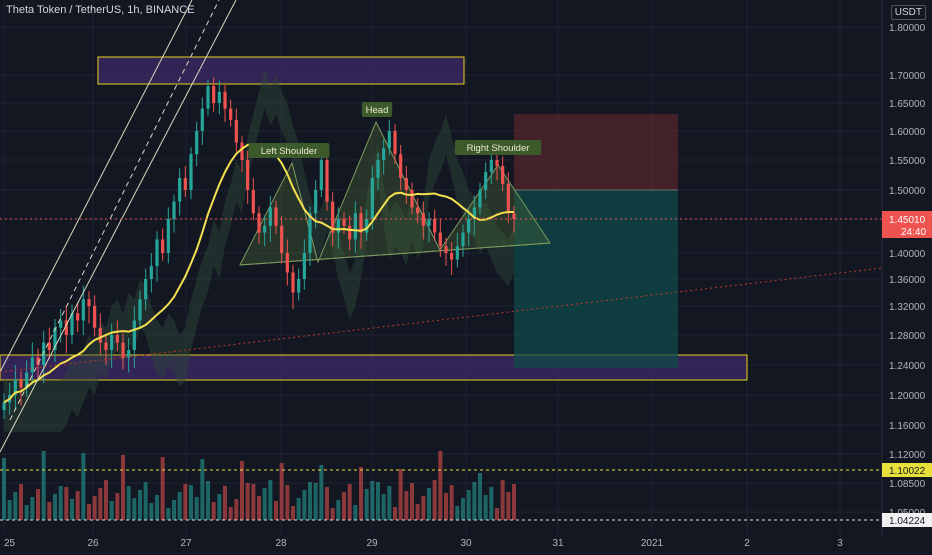 The height and width of the screenshot is (555, 932). What do you see at coordinates (186, 543) in the screenshot?
I see `time-tick-label: 27` at bounding box center [186, 543].